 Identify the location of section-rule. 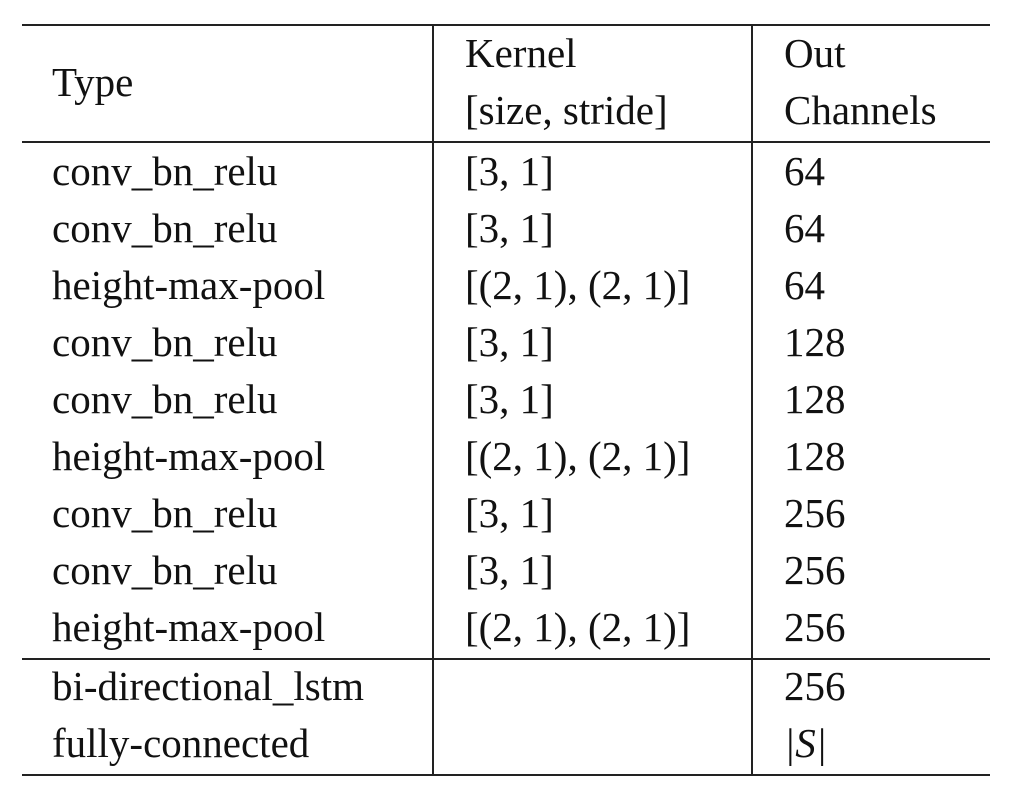
(506, 659).